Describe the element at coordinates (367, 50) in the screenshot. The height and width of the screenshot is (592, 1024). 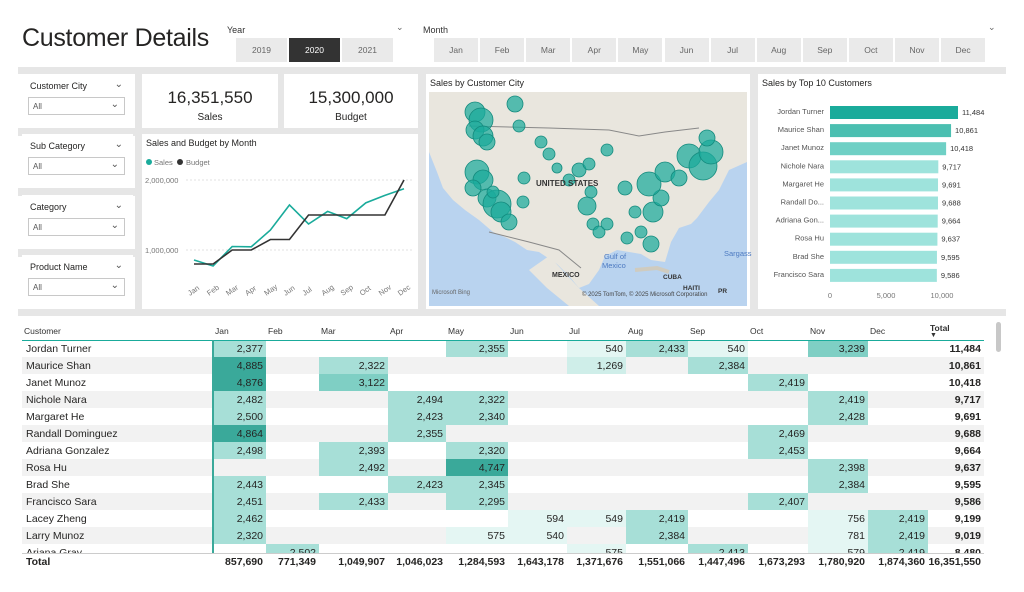
I see `year-button-2021: 2021` at that location.